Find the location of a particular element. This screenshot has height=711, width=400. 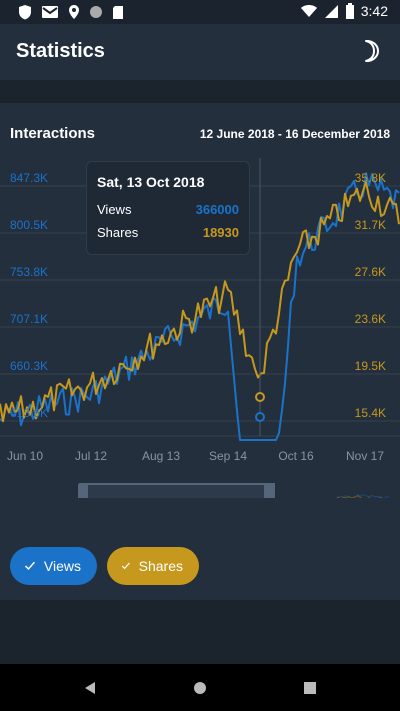

x-tick-label: Jul 12 is located at coordinates (91, 456).